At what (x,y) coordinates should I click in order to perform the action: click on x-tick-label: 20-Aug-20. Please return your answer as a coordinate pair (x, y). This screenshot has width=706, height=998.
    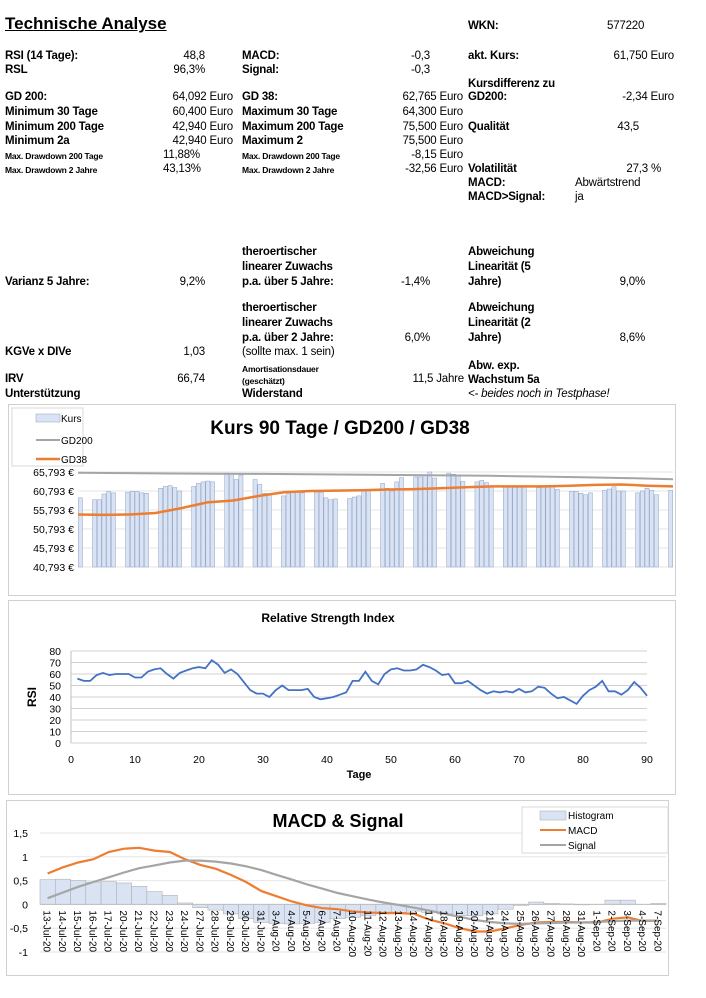
    Looking at the image, I should click on (473, 933).